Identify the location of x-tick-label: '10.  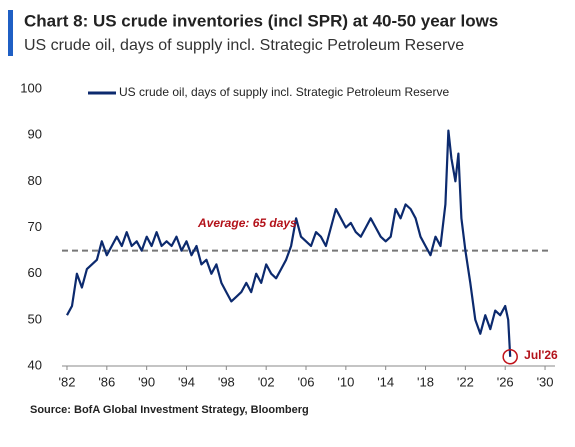
(345, 381).